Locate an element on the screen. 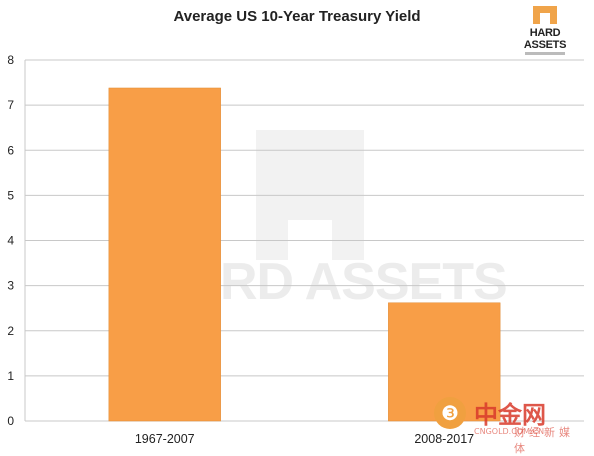  x-tick-label: 1967-2007 is located at coordinates (165, 439).